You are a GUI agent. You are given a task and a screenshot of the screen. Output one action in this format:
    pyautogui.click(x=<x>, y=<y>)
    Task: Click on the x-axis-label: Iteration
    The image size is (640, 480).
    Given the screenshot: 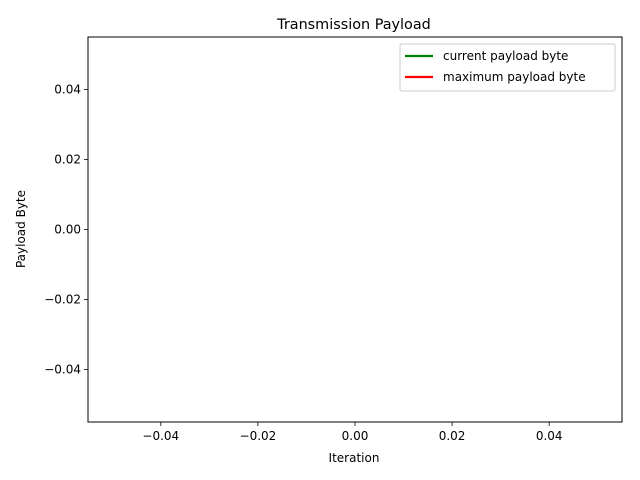 What is the action you would take?
    pyautogui.click(x=354, y=458)
    